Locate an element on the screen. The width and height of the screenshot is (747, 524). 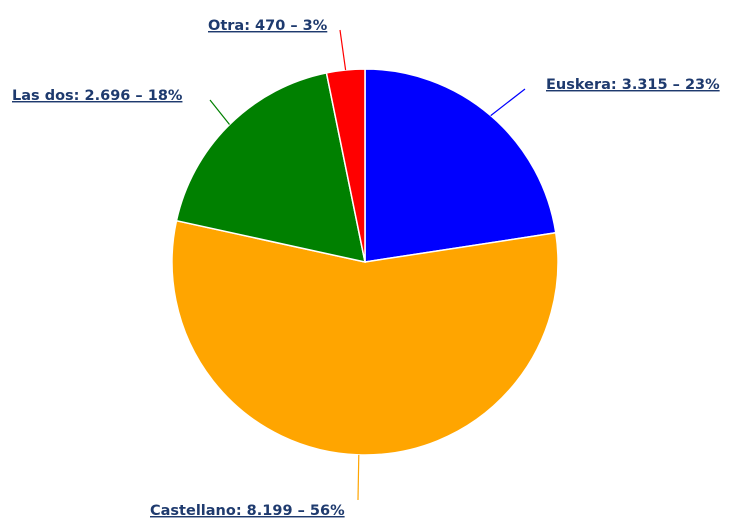
leader-line-otra is located at coordinates (343, 50).